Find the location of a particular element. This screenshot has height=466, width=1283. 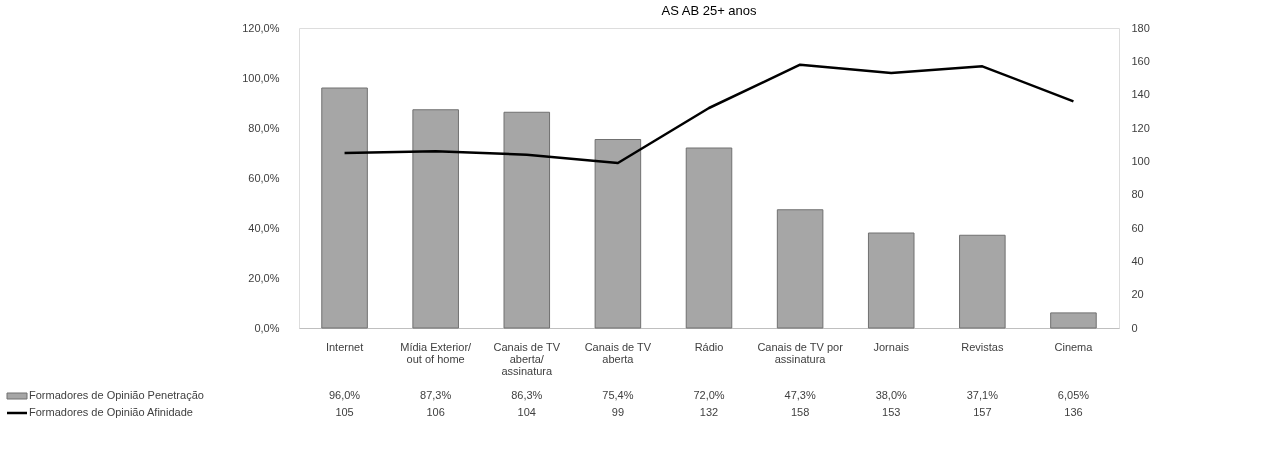

line-series is located at coordinates (709, 114).